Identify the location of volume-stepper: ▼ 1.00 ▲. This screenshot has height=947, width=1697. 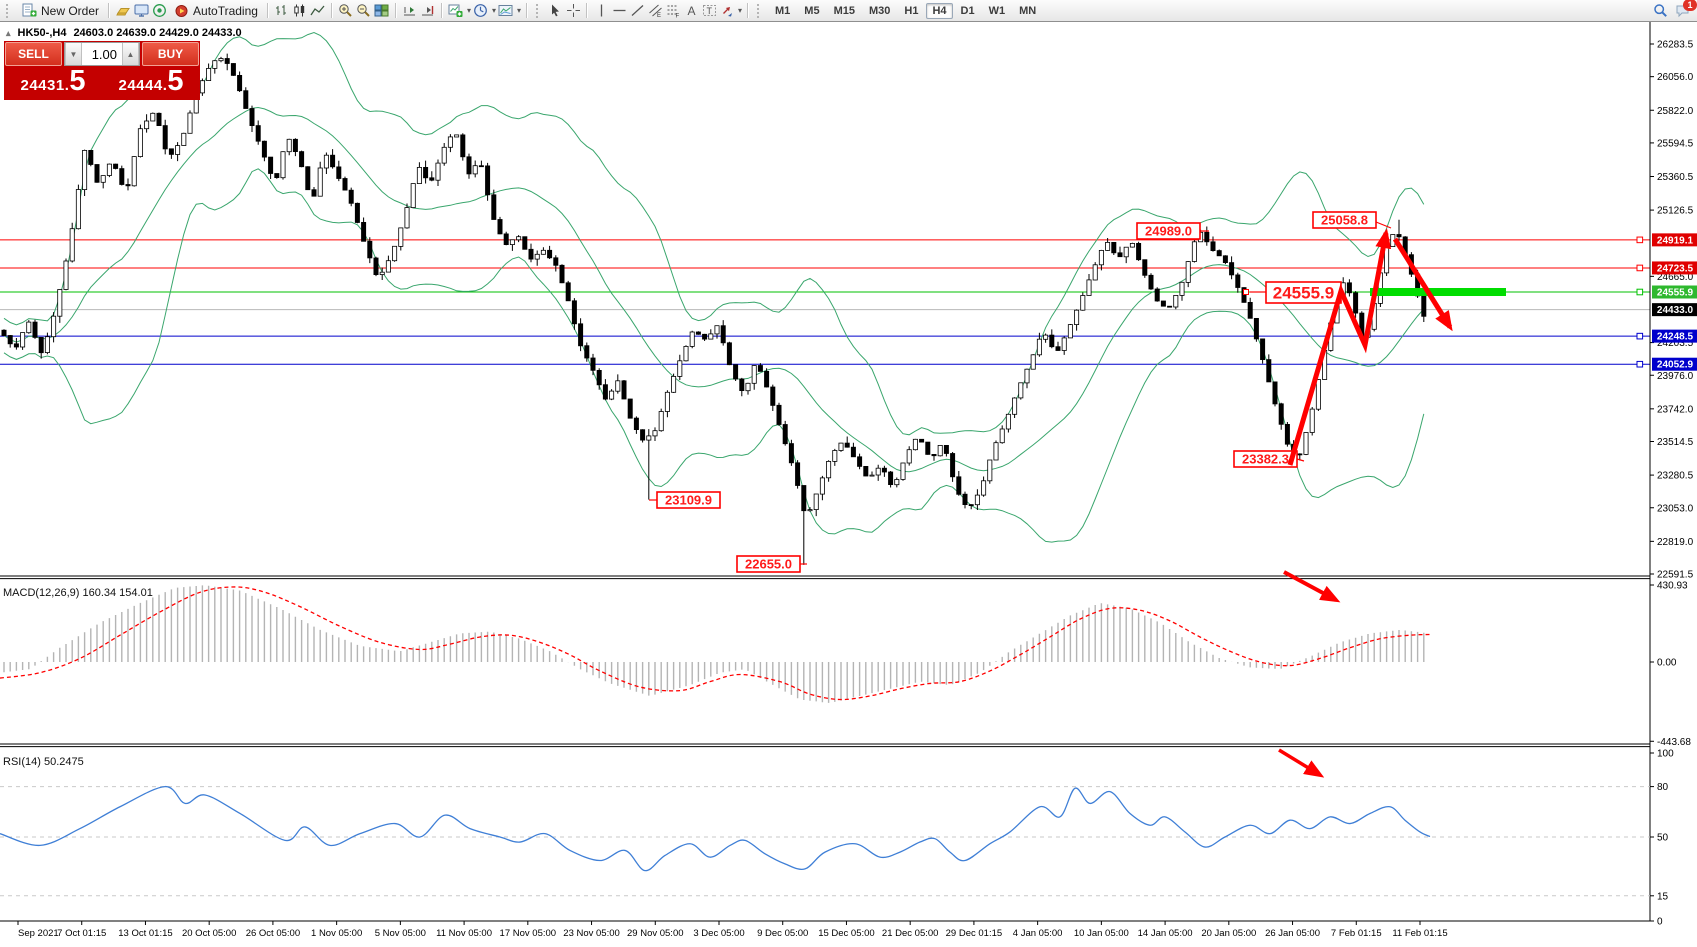
(102, 54).